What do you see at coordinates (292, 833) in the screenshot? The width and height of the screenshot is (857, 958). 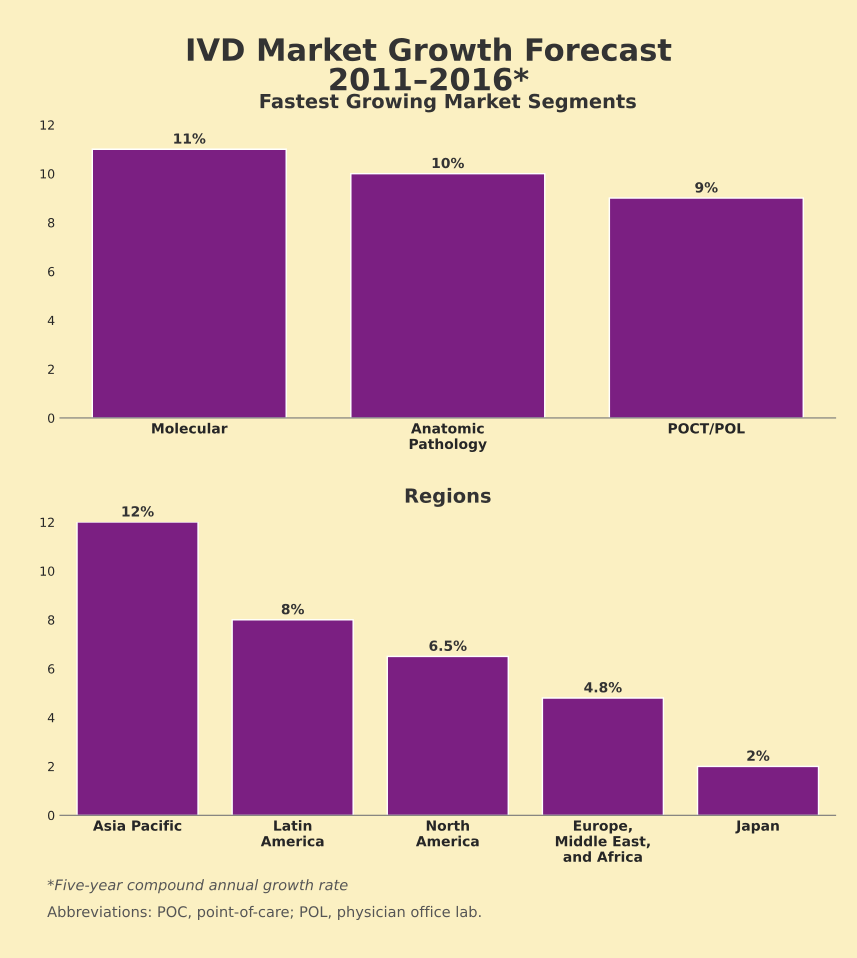 I see `x-tick-label: Latin America` at bounding box center [292, 833].